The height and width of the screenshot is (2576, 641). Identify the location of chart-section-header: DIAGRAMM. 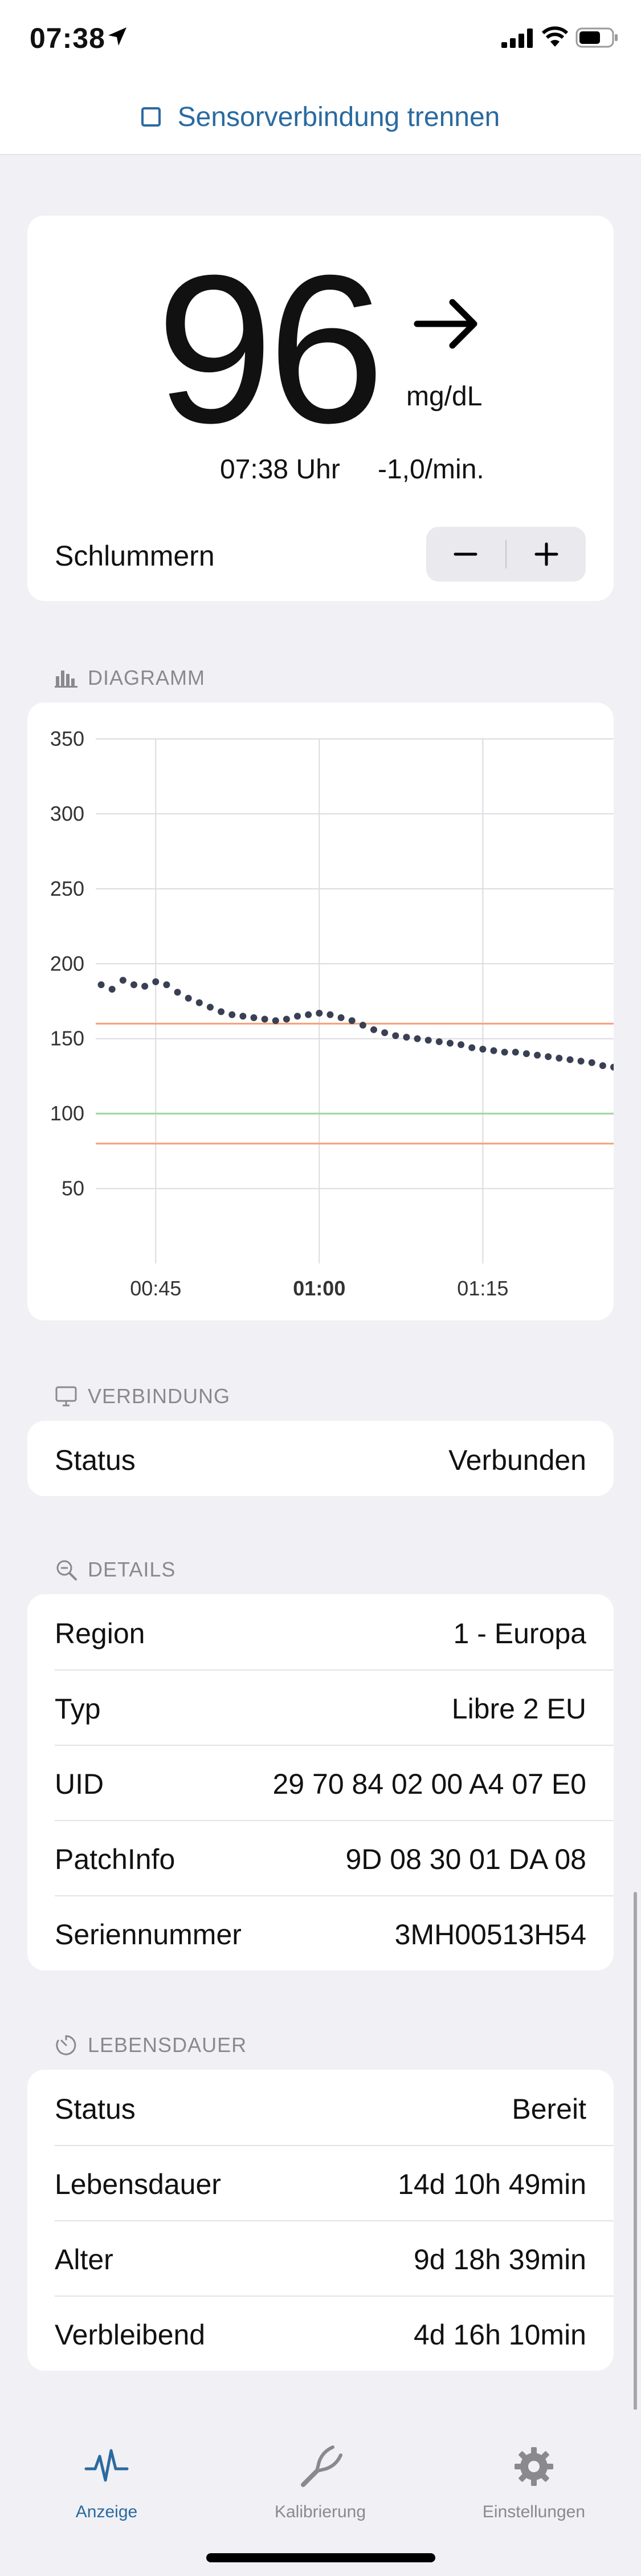
(130, 678).